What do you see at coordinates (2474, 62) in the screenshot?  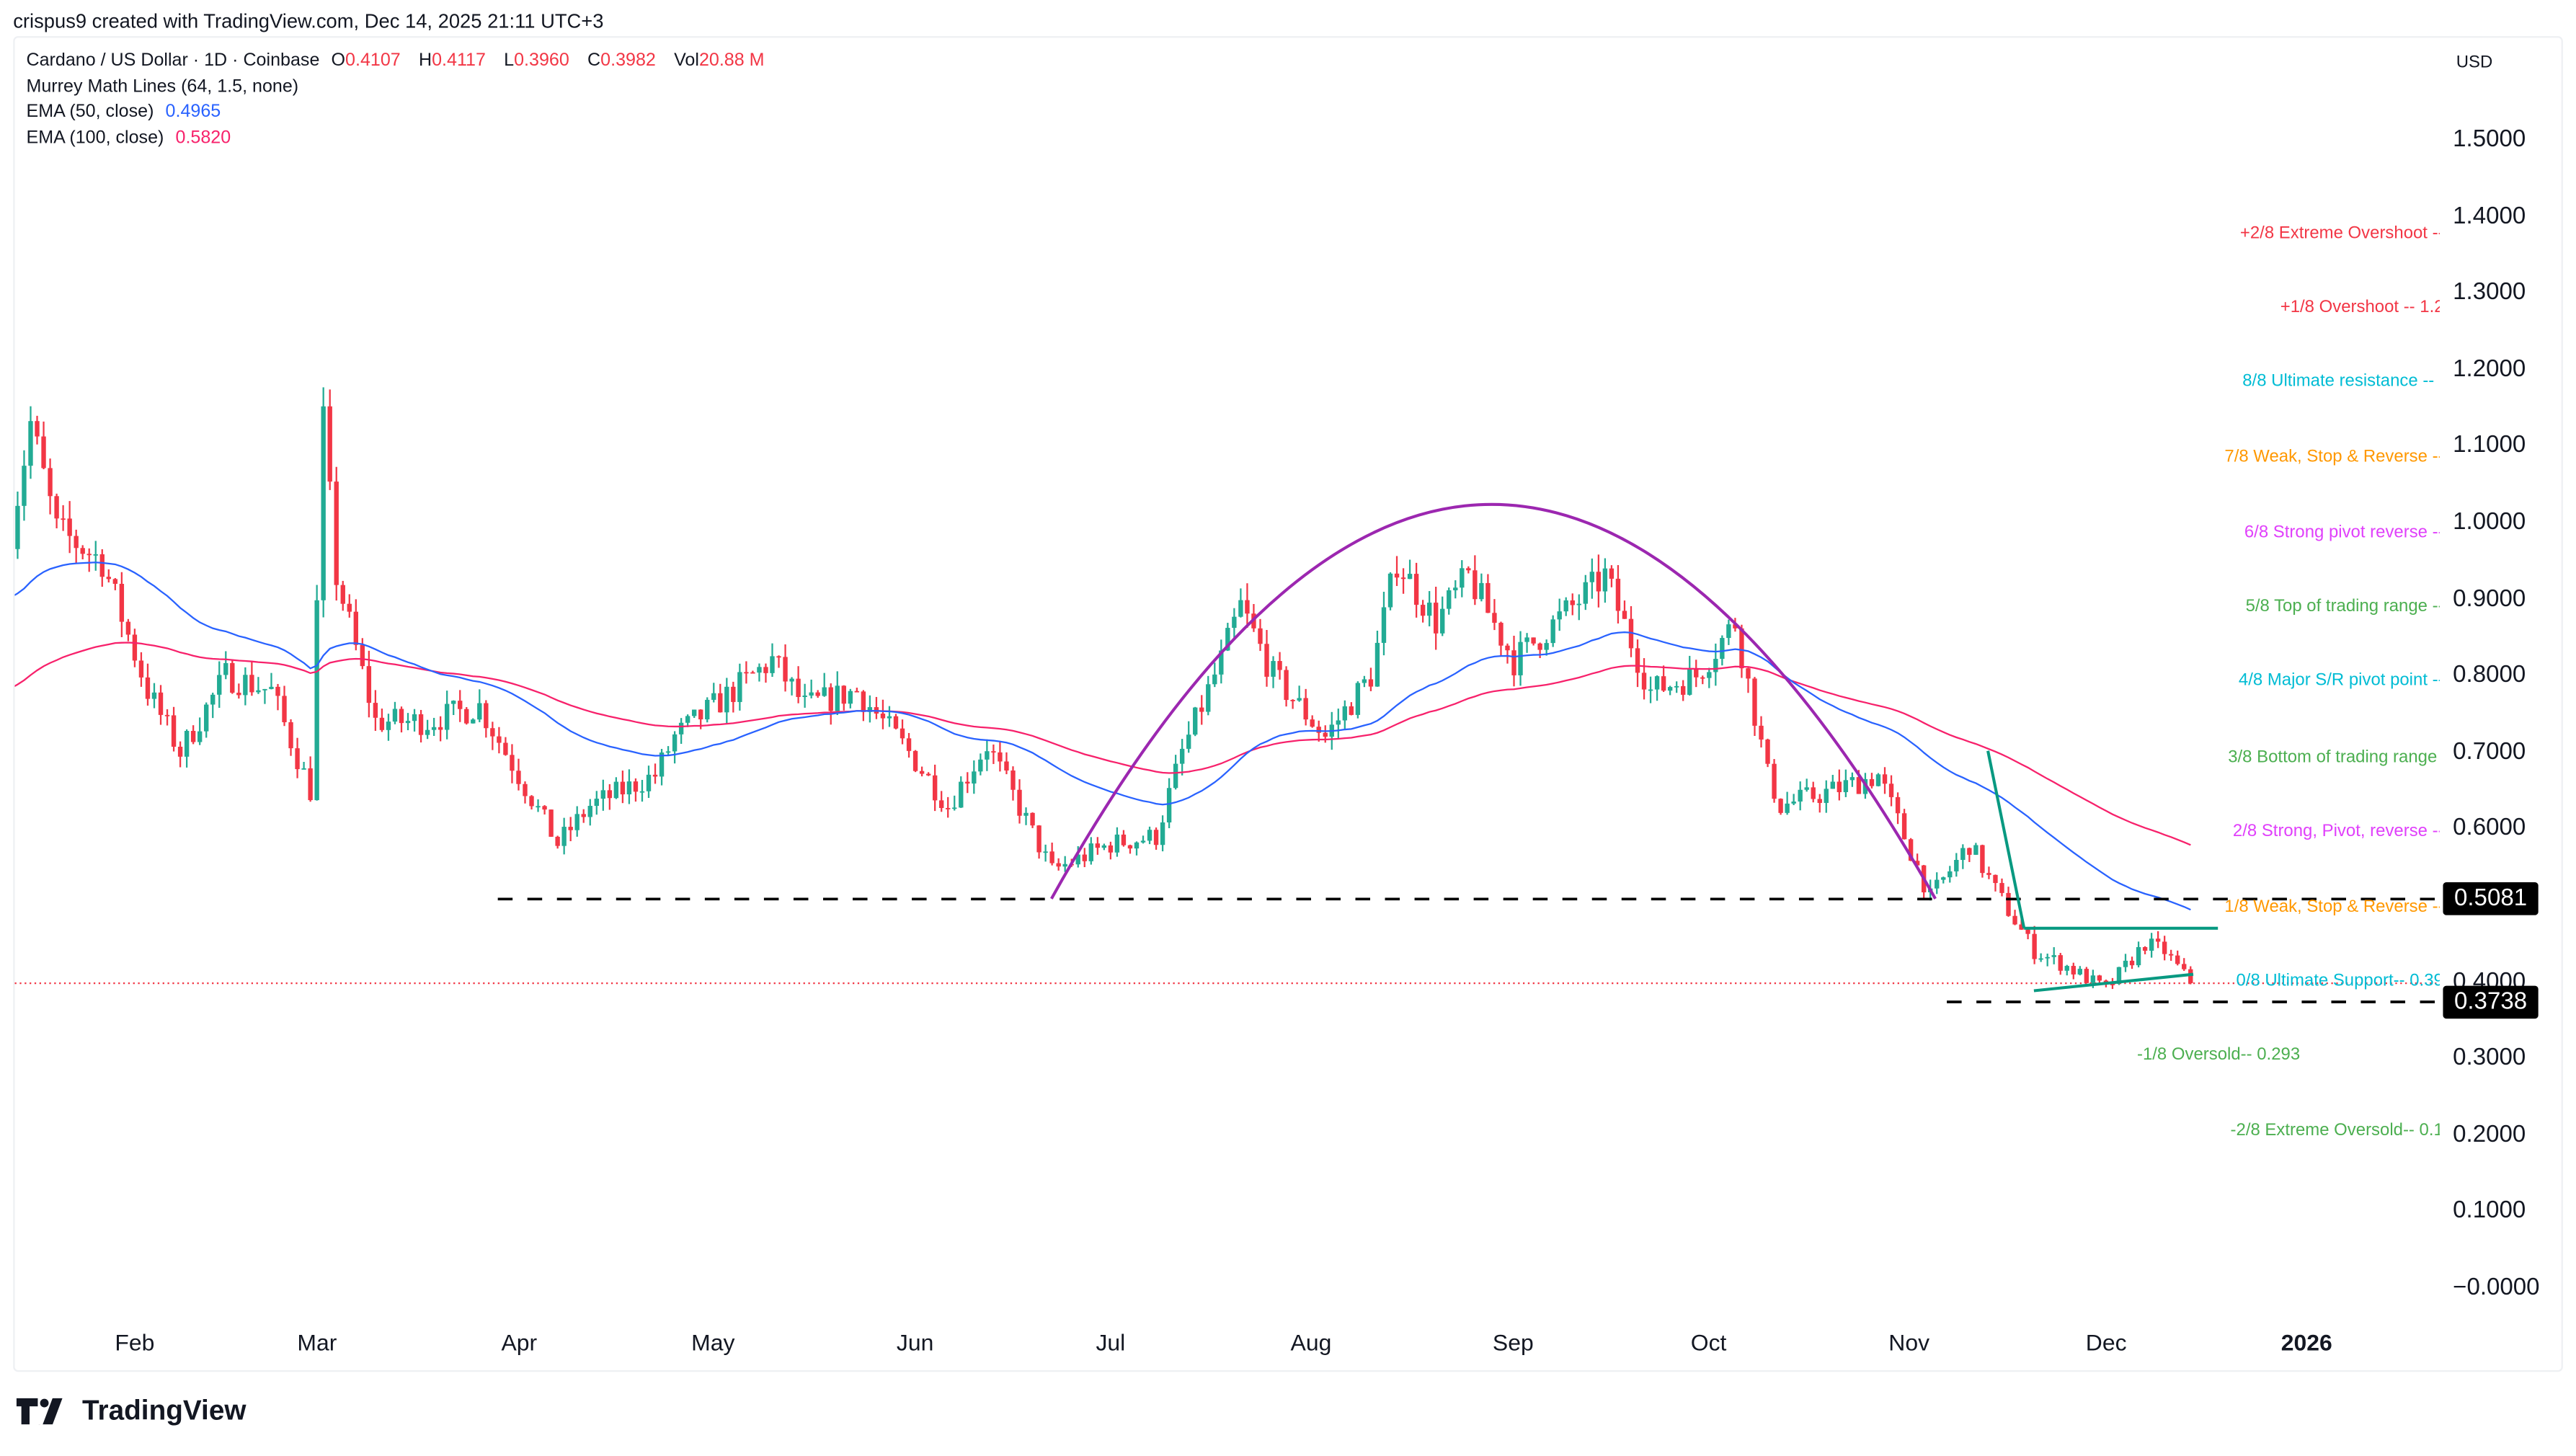 I see `currency-label: USD` at bounding box center [2474, 62].